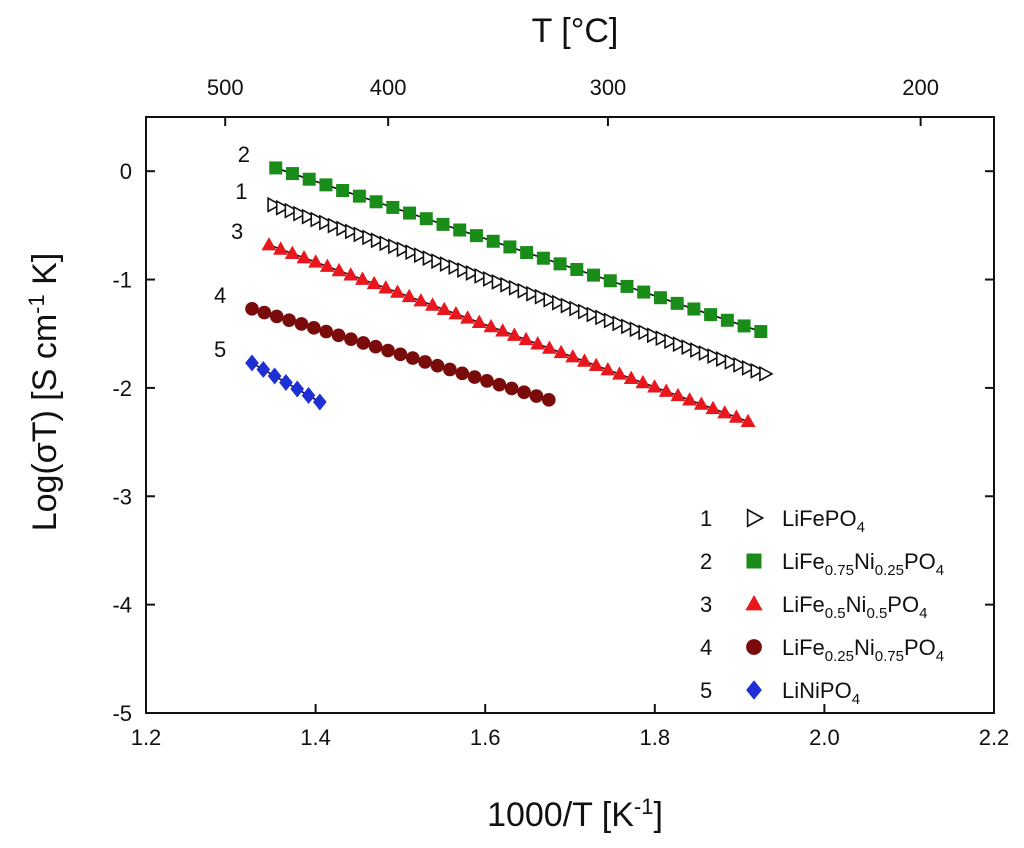 This screenshot has width=1024, height=848. What do you see at coordinates (863, 564) in the screenshot?
I see `legend-label: LiFe0.75Ni0.25PO4` at bounding box center [863, 564].